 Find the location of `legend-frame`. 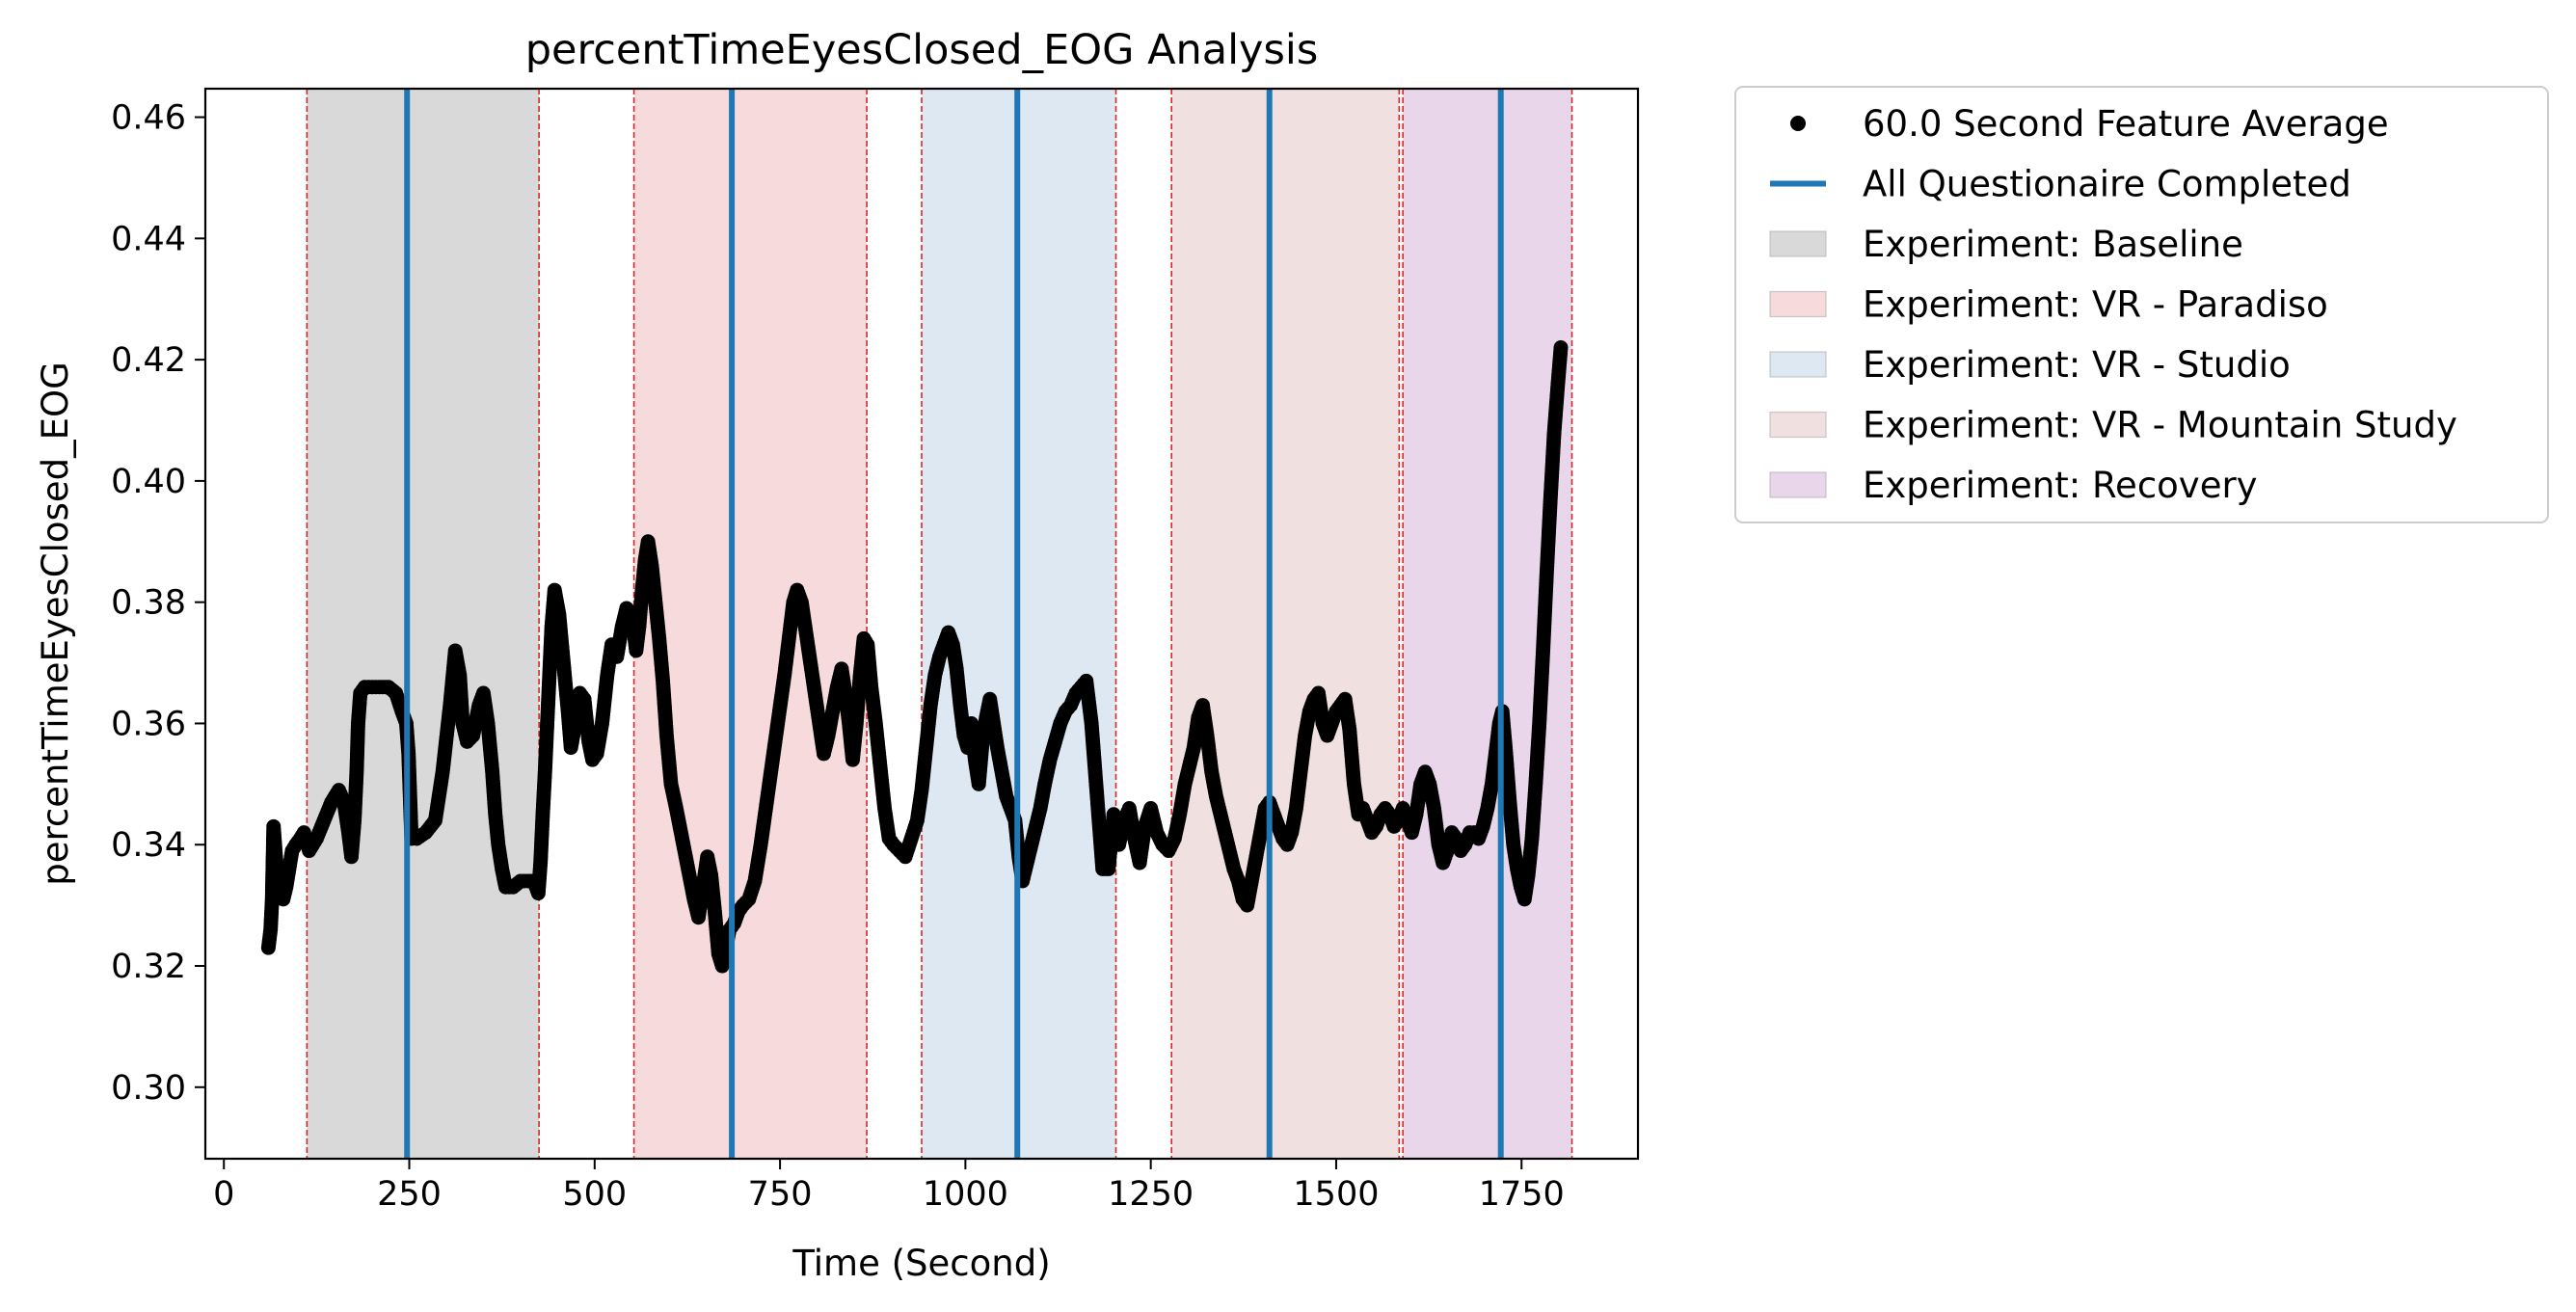

legend-frame is located at coordinates (2142, 304).